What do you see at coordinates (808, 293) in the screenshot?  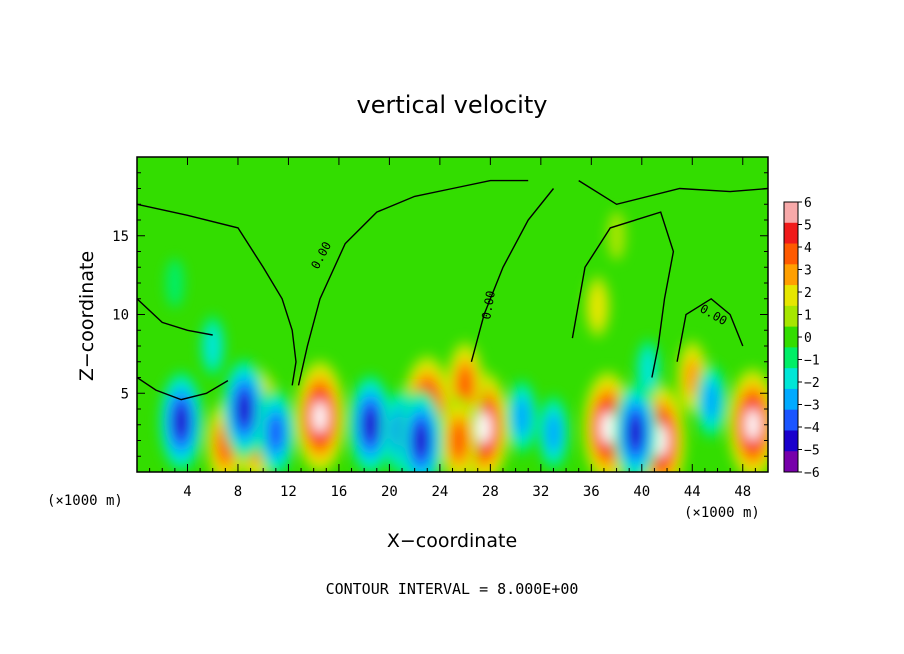 I see `colorbar-tick-label: 2` at bounding box center [808, 293].